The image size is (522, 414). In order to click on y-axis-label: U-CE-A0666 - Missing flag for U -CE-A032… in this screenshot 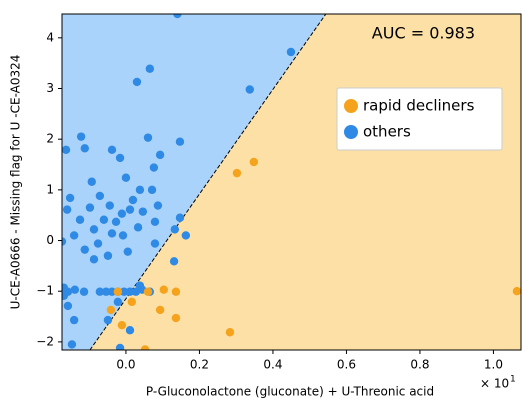, I will do `click(16, 182)`.